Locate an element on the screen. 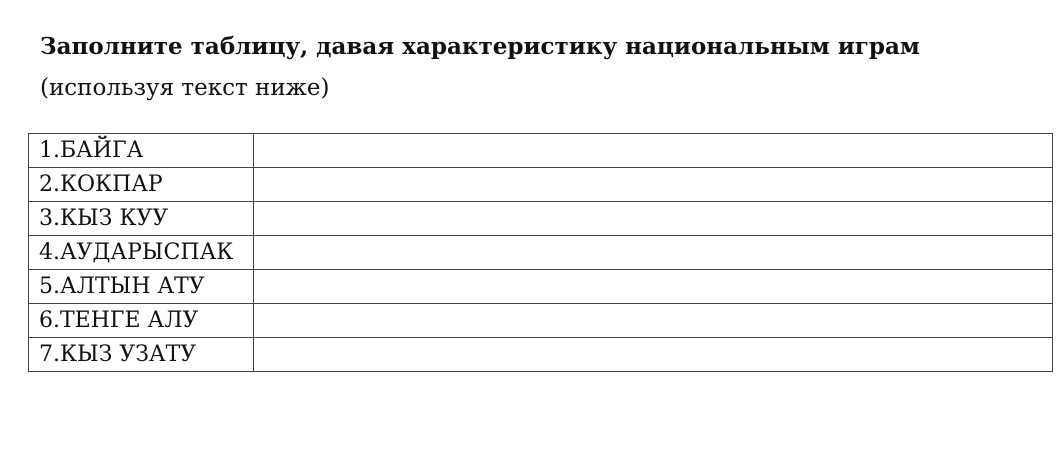 Image resolution: width=1062 pixels, height=469 pixels. game-name-cell: 3.КЫЗ КУУ is located at coordinates (141, 218).